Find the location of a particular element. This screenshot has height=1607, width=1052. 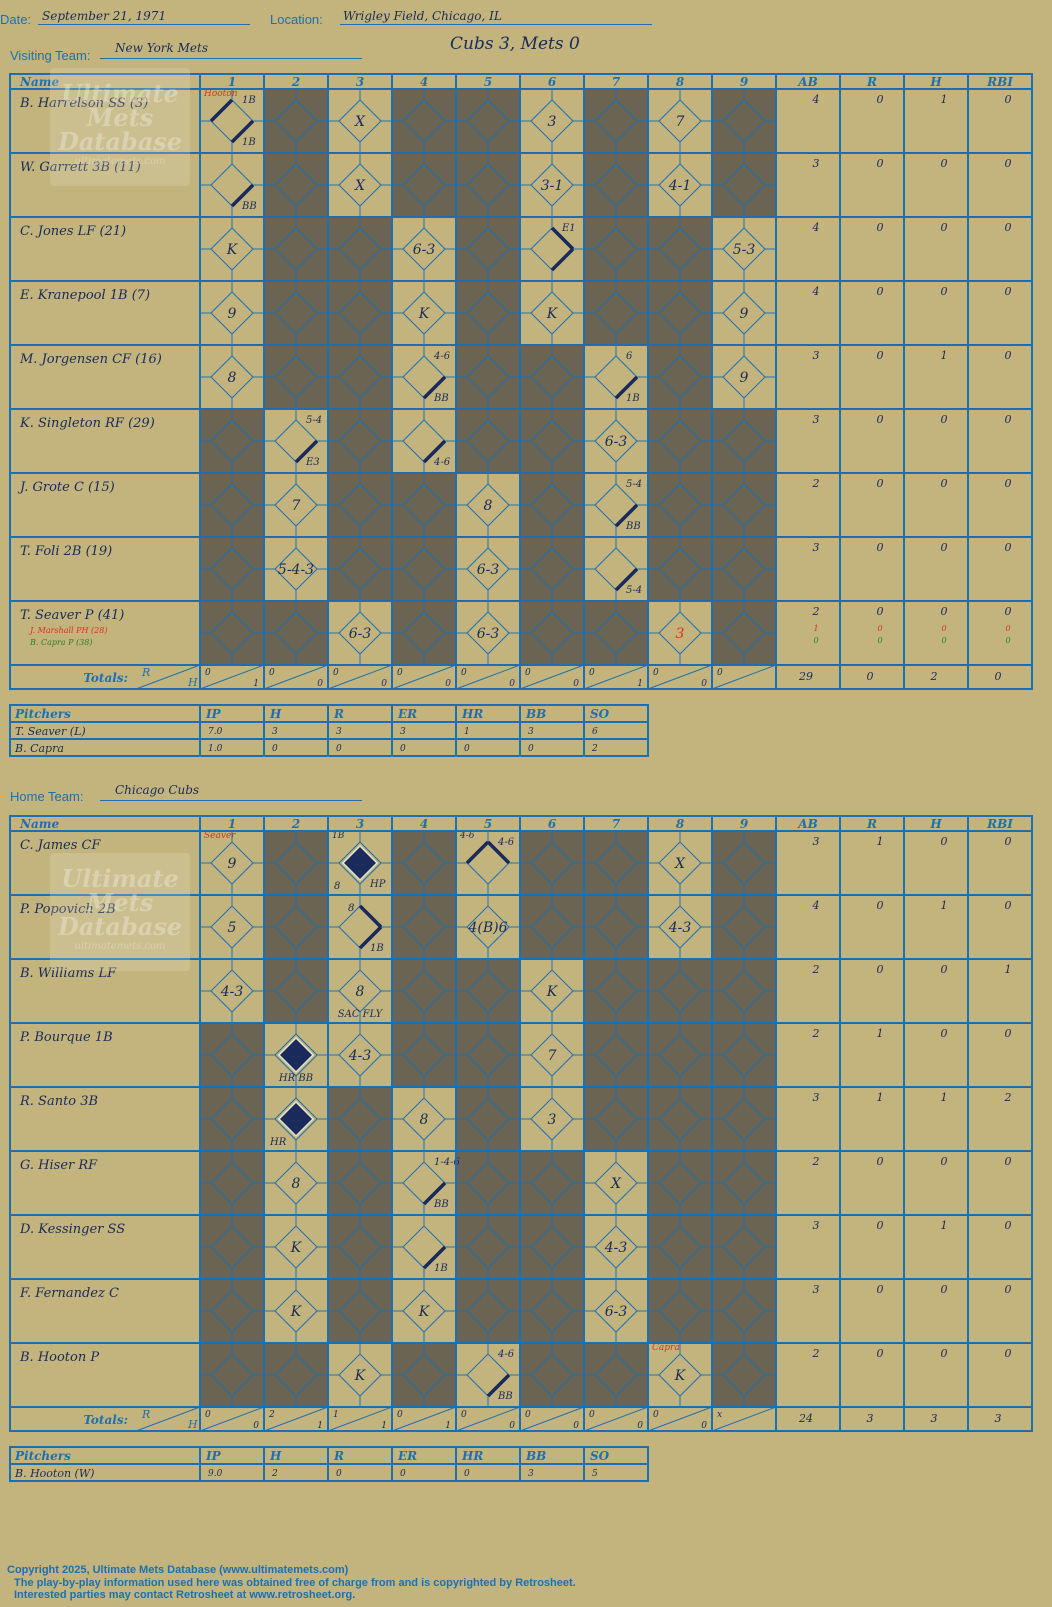

visitors-header-inning: 3 is located at coordinates (360, 82).